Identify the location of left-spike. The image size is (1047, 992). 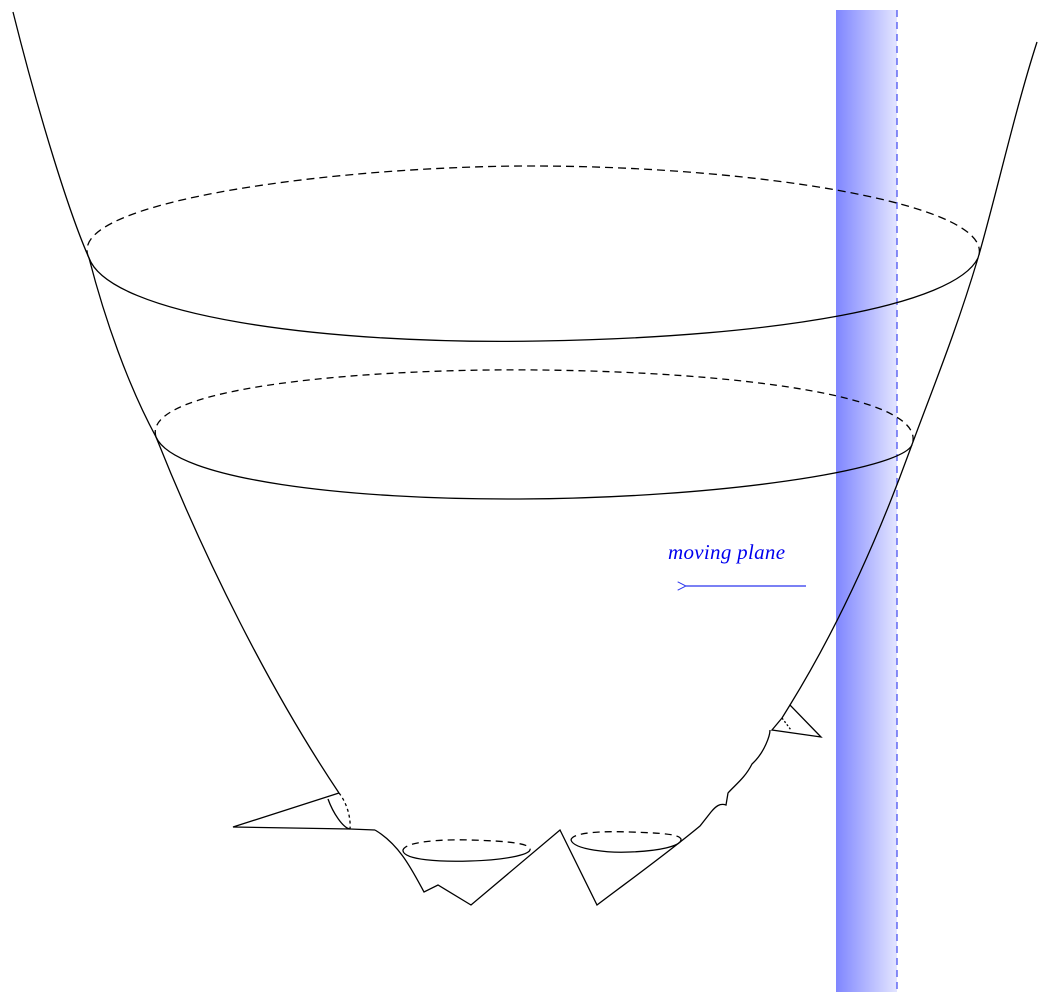
(304, 811).